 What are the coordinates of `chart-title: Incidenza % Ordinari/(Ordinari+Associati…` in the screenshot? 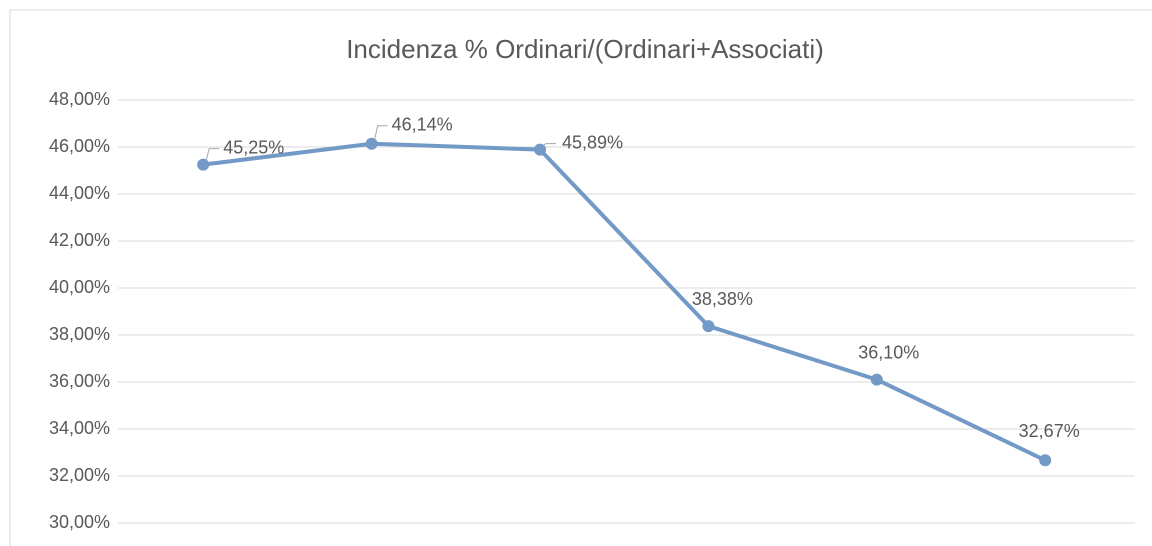 It's located at (585, 49).